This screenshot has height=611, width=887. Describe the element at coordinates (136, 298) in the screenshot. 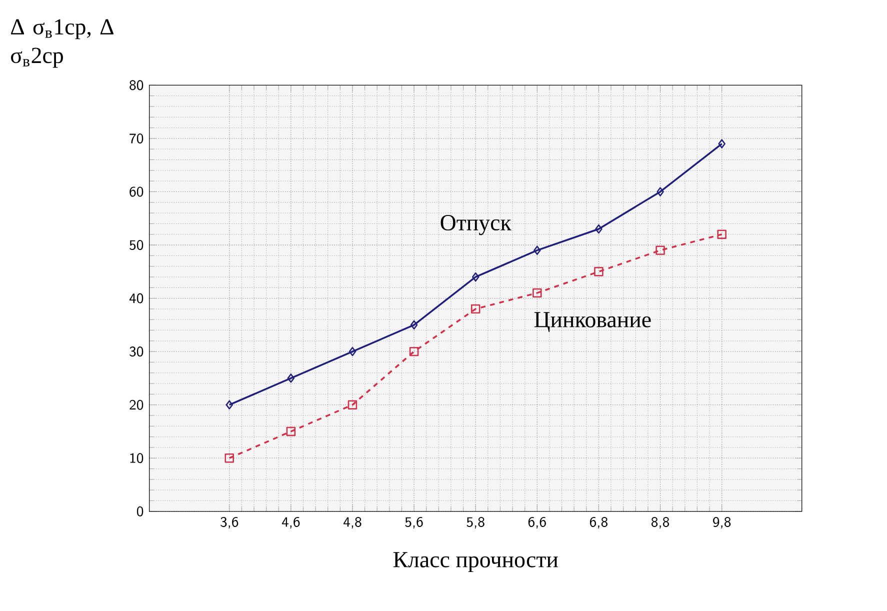

I see `y-tick-label: 40` at that location.